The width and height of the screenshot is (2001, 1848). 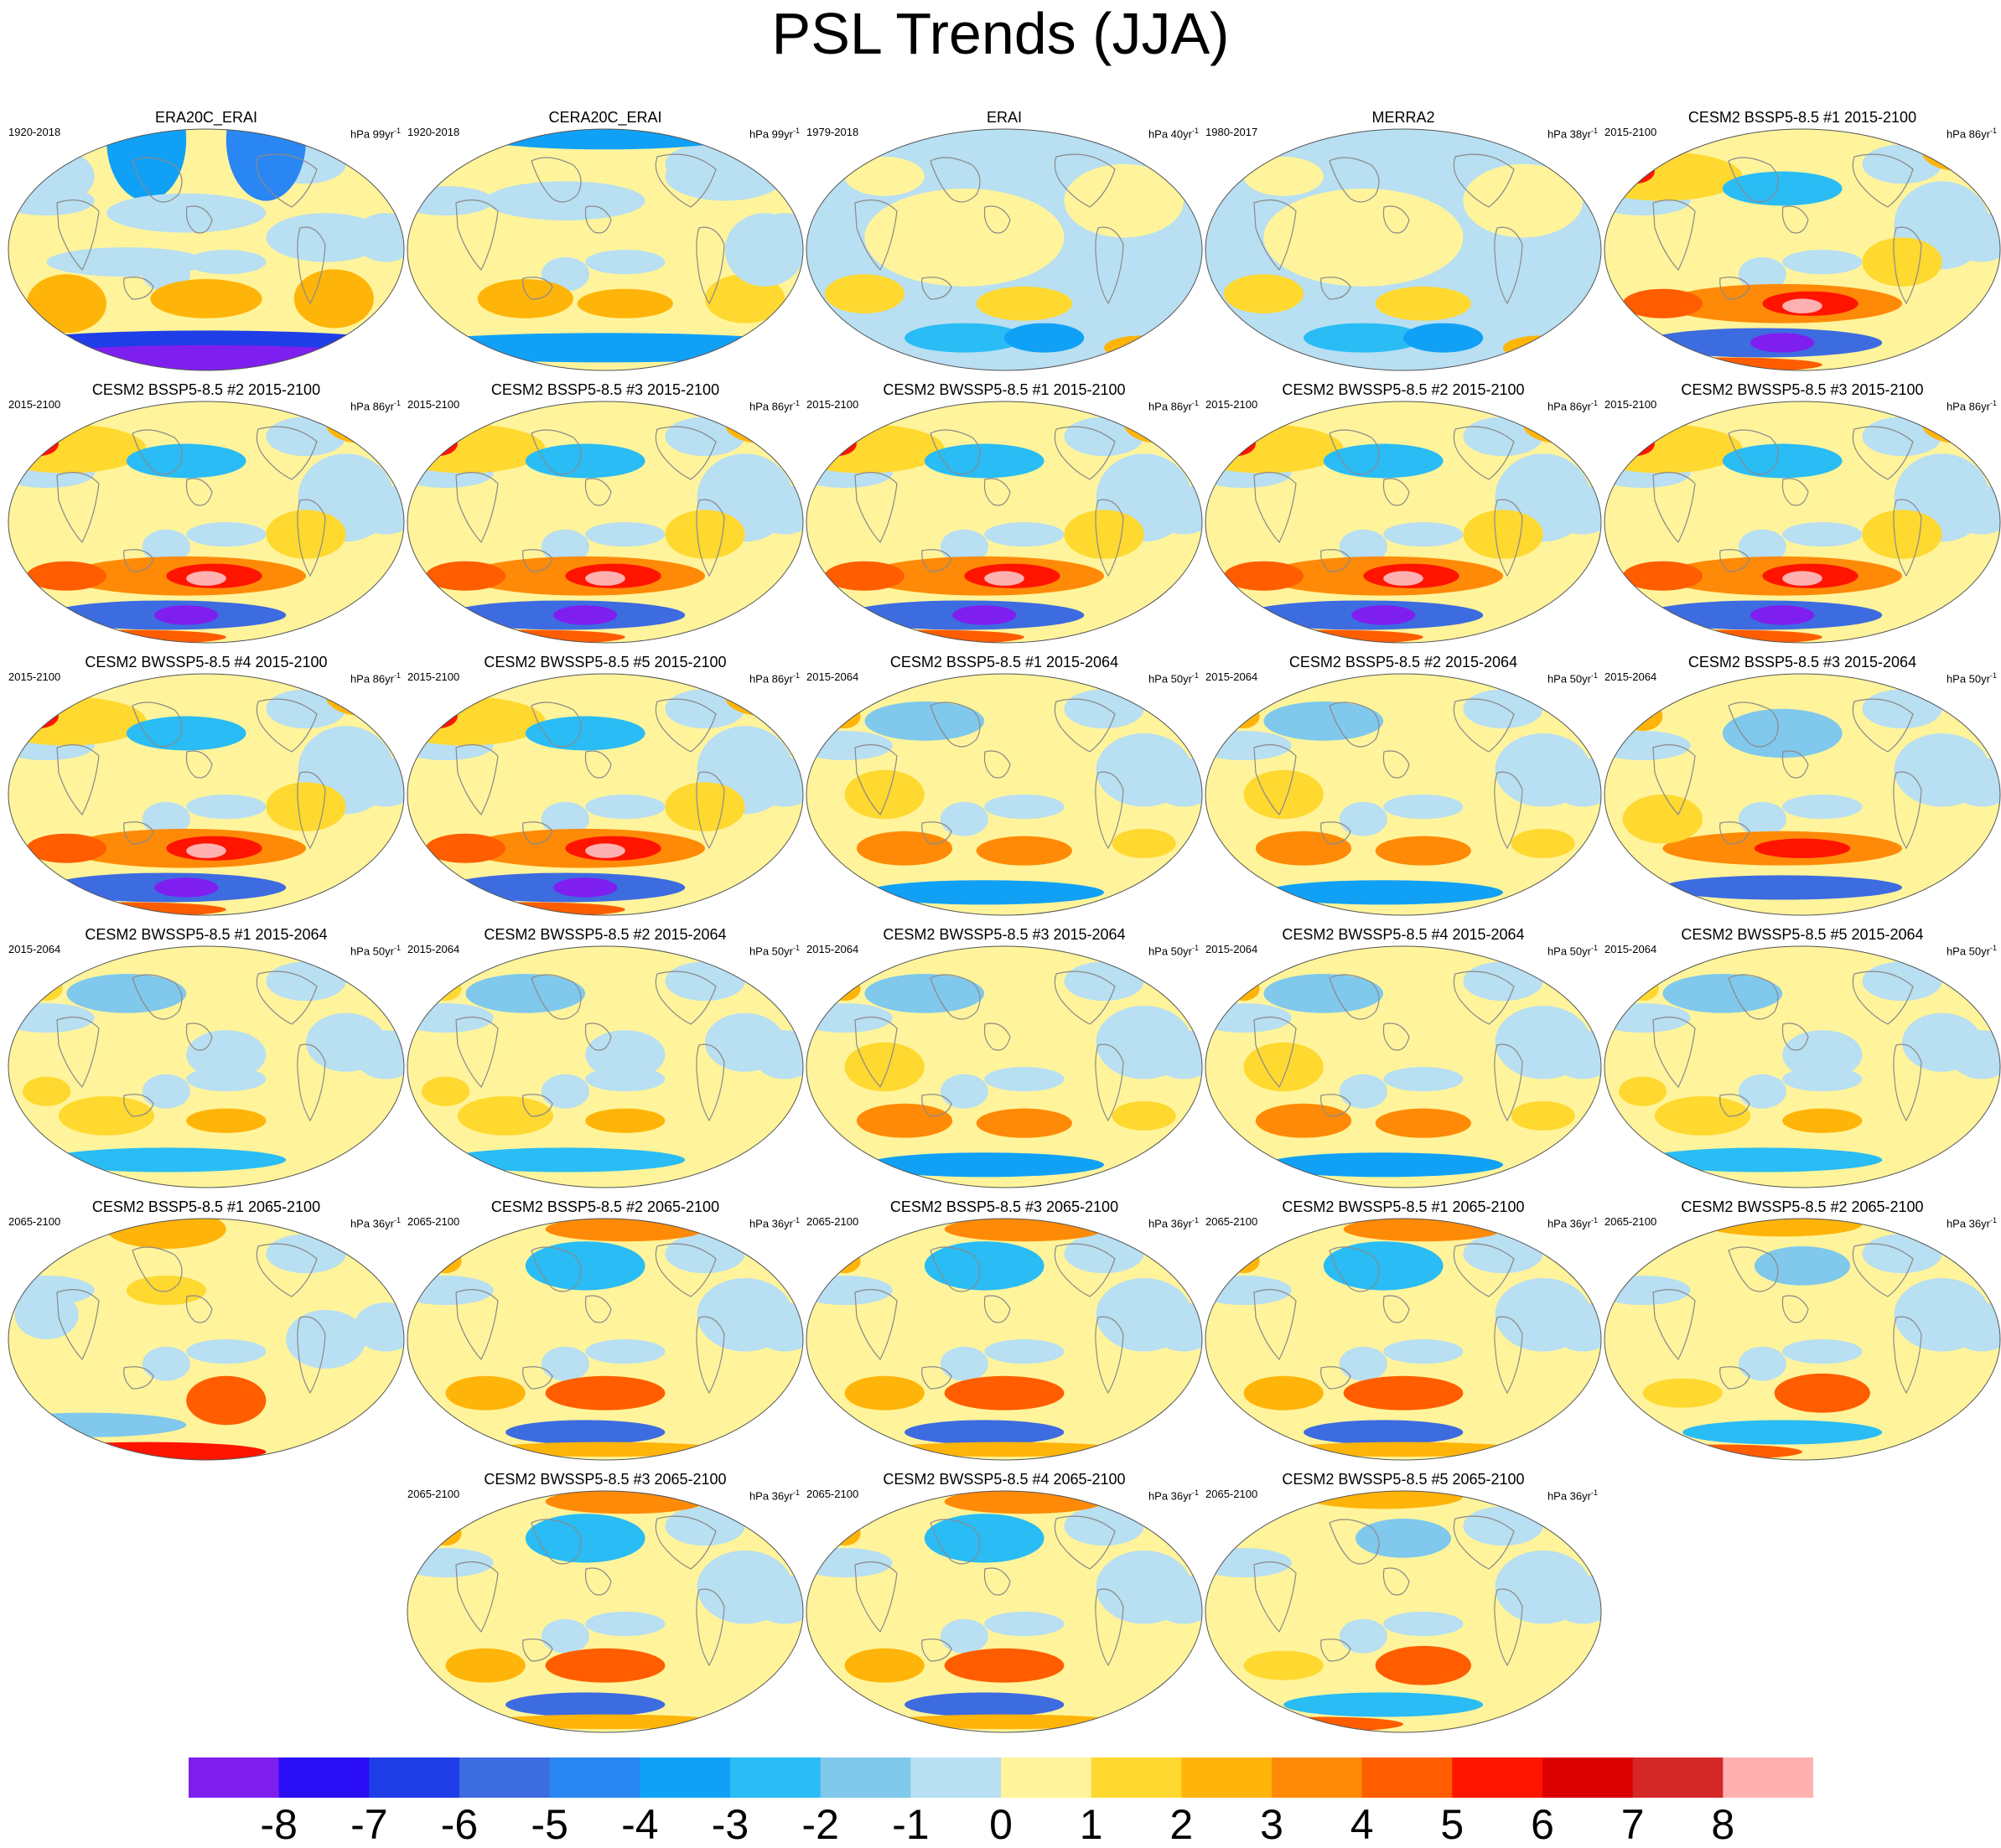 What do you see at coordinates (1403, 1206) in the screenshot?
I see `panel-title: CESM2 BWSSP5-8.5 #1 2065-2100` at bounding box center [1403, 1206].